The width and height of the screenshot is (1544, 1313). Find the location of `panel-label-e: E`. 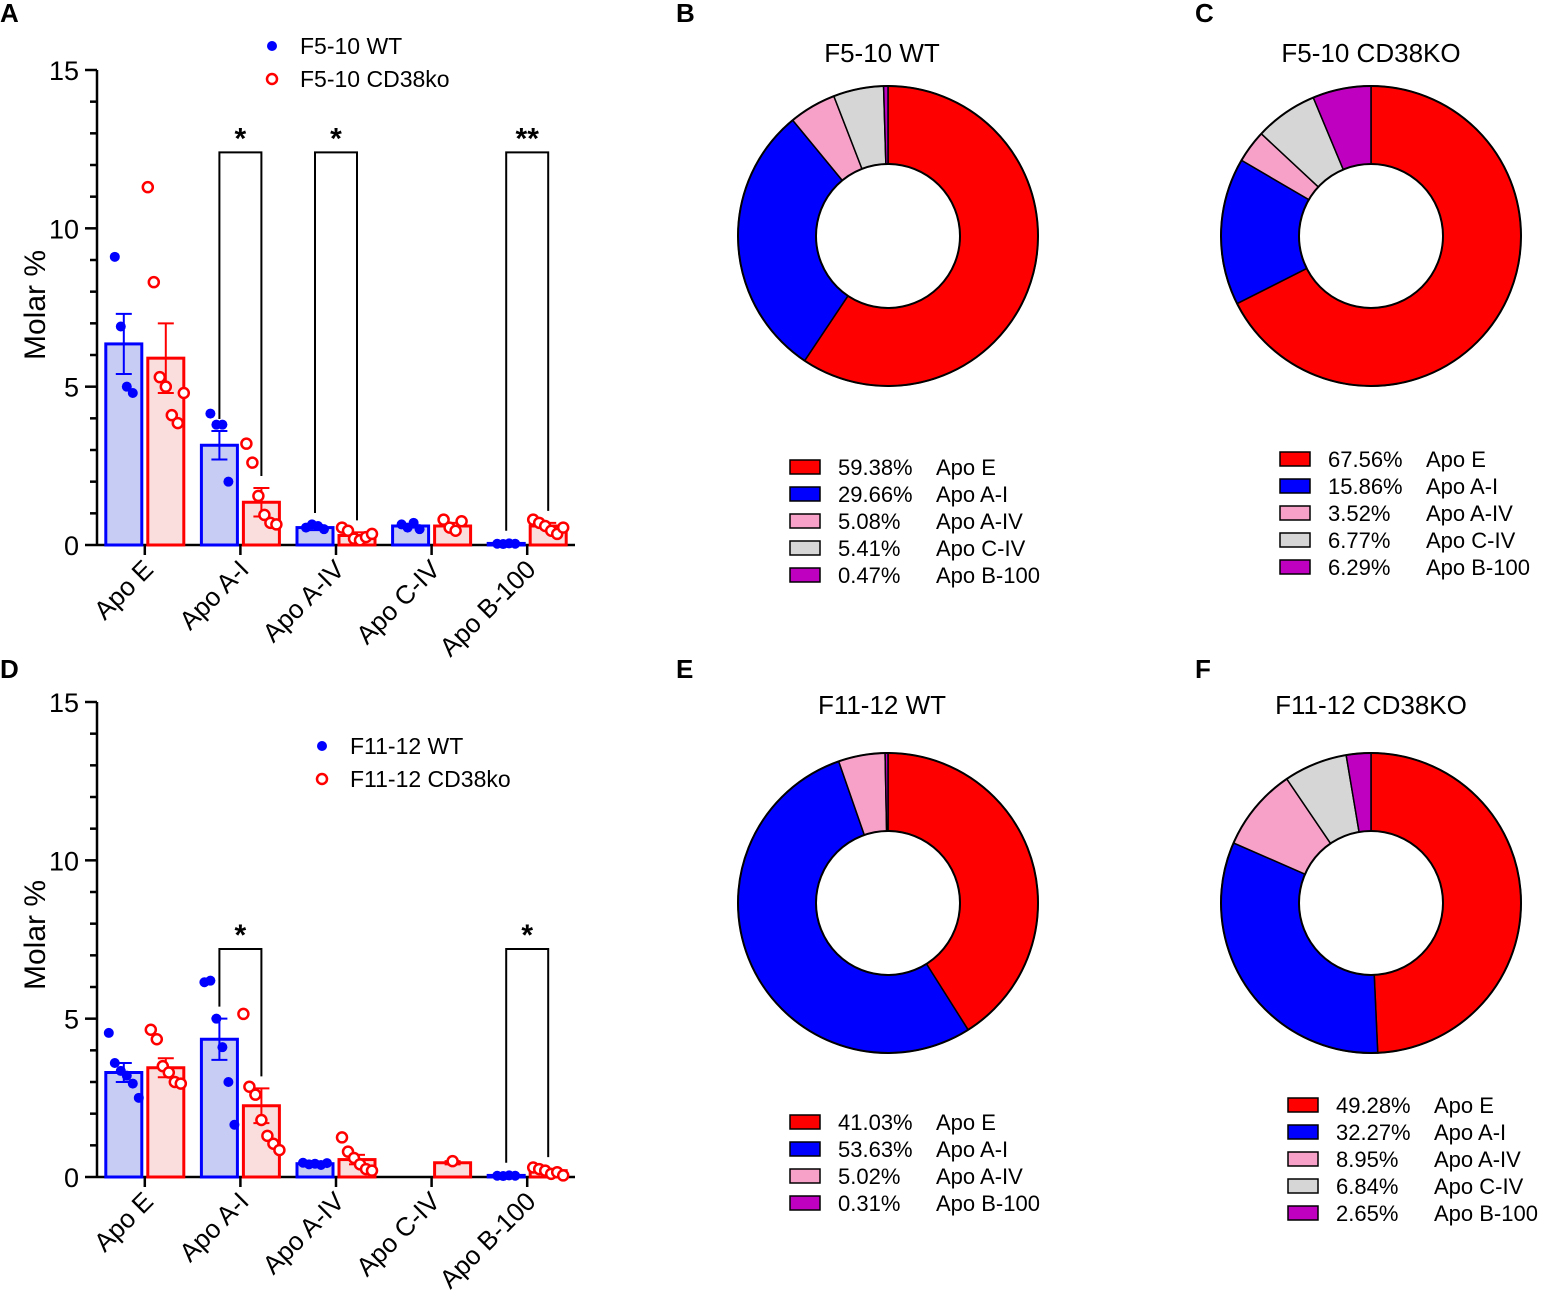

panel-label-e: E is located at coordinates (684, 669).